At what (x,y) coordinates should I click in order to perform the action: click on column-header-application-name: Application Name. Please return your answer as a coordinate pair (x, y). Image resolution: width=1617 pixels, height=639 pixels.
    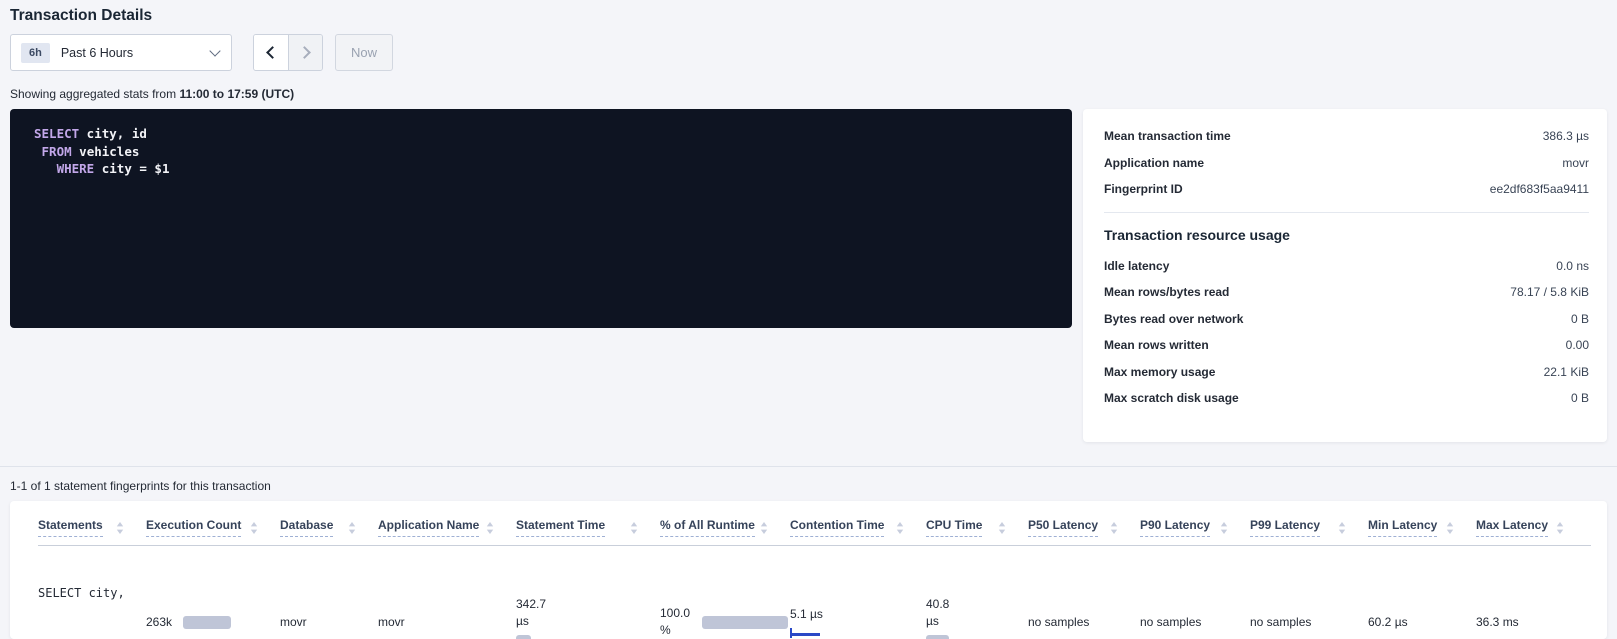
    Looking at the image, I should click on (447, 523).